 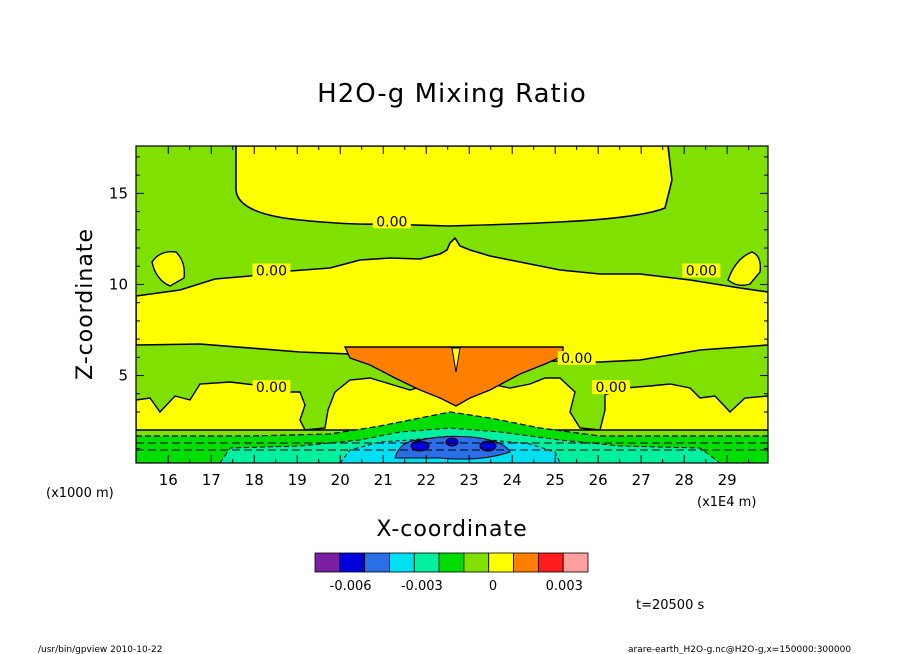 I want to click on y-tick-label: 15, so click(x=118, y=193).